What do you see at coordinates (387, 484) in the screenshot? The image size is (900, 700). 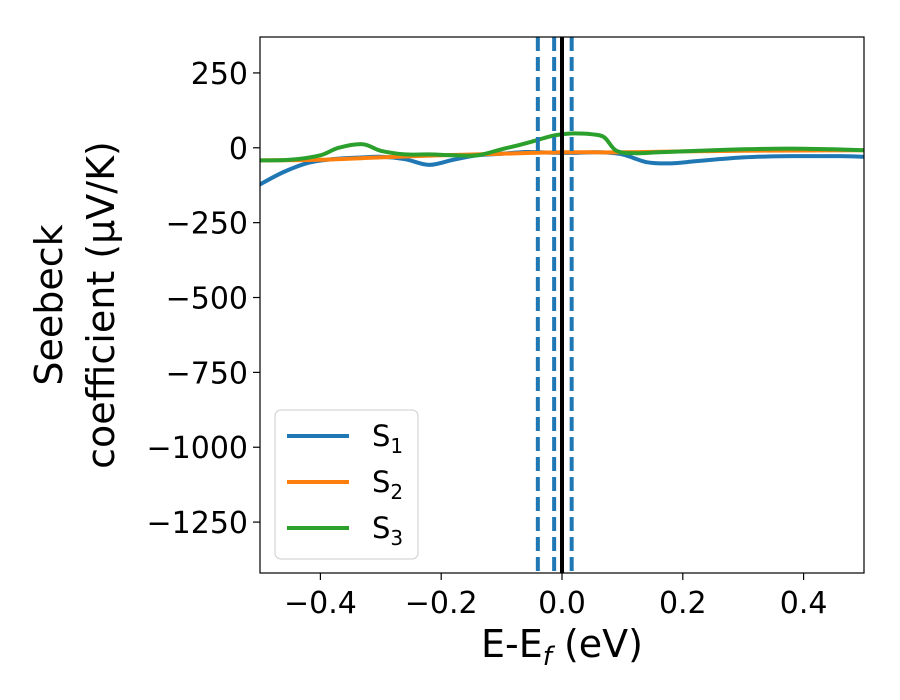 I see `legend-label-s2: S2` at bounding box center [387, 484].